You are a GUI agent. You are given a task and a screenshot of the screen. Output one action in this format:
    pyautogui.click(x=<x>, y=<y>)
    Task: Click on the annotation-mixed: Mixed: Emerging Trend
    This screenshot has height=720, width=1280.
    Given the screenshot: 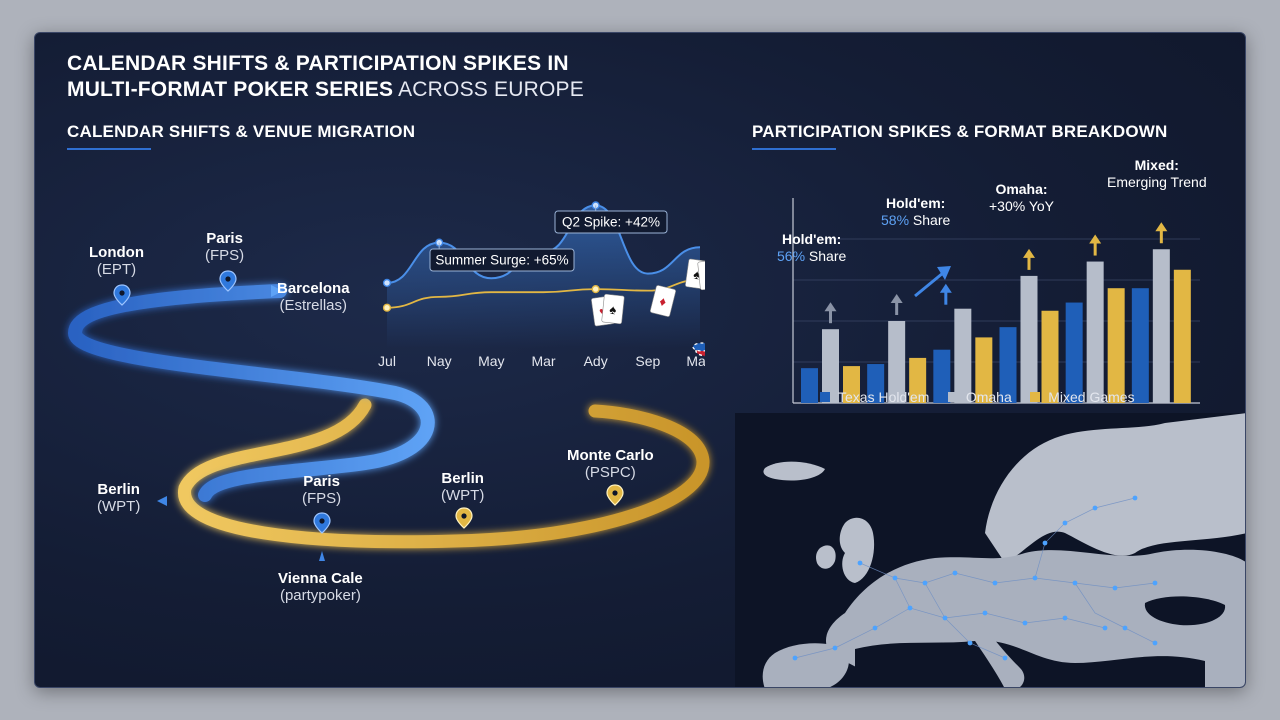 What is the action you would take?
    pyautogui.click(x=1157, y=174)
    